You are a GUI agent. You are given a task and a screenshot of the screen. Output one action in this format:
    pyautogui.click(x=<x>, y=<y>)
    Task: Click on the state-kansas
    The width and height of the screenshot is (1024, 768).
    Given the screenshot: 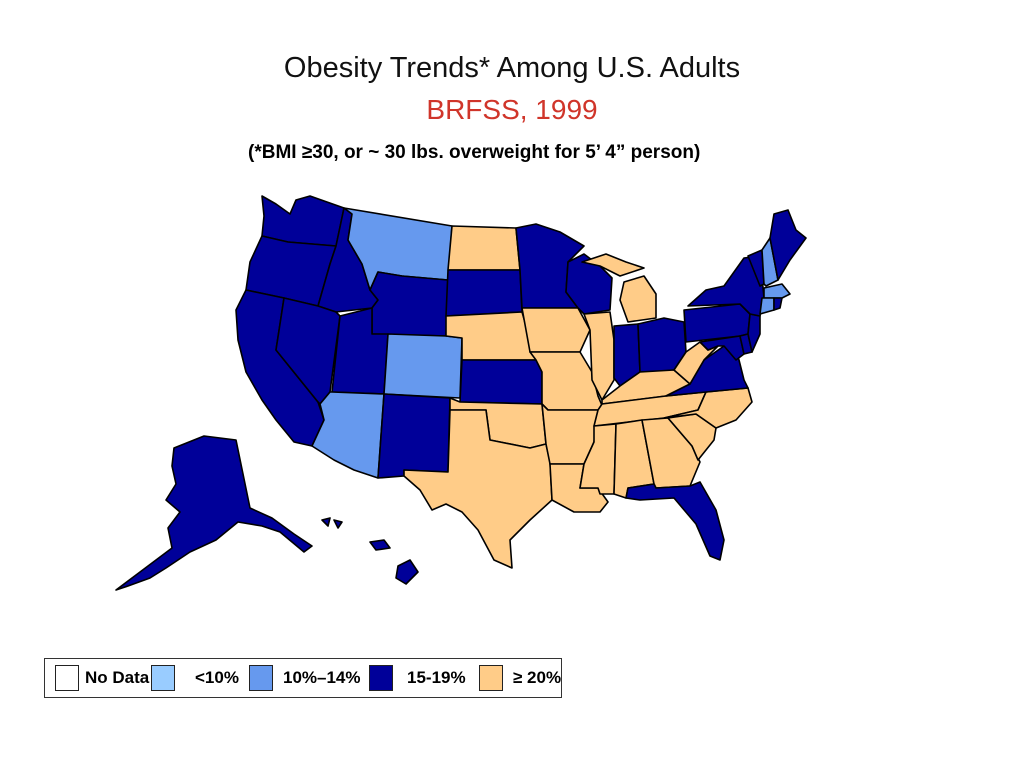 What is the action you would take?
    pyautogui.click(x=501, y=382)
    